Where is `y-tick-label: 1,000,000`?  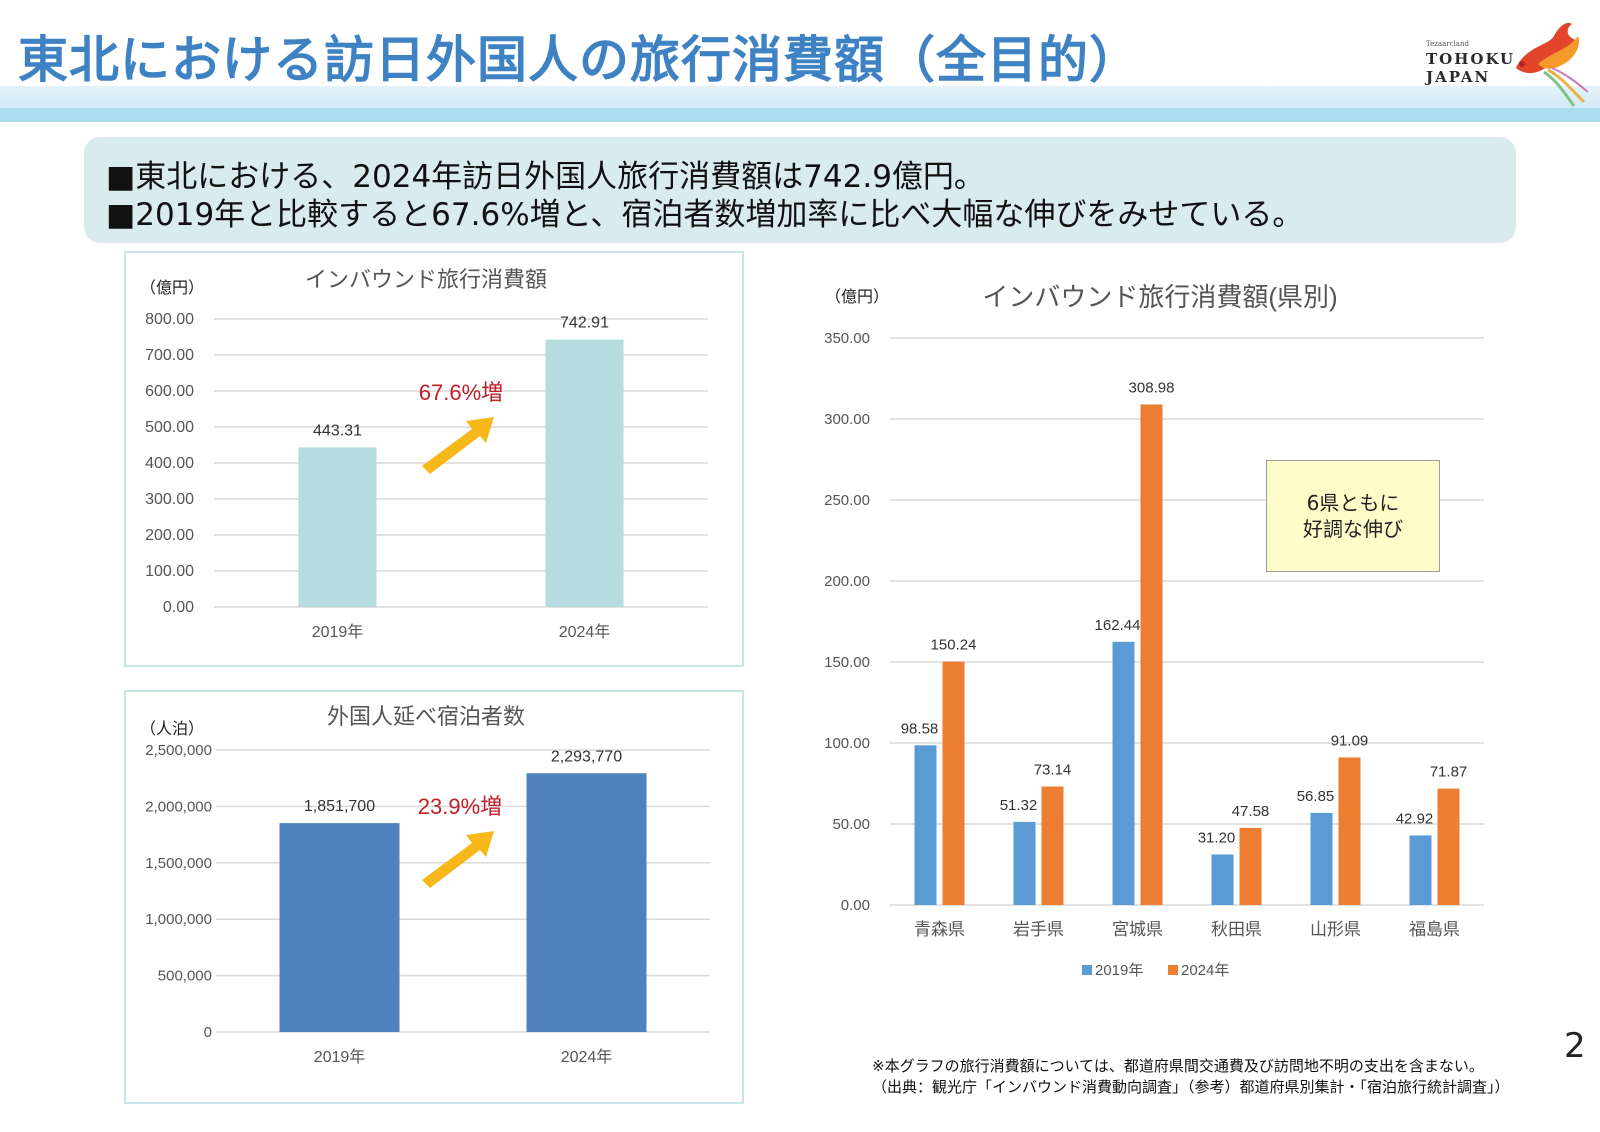
y-tick-label: 1,000,000 is located at coordinates (178, 919).